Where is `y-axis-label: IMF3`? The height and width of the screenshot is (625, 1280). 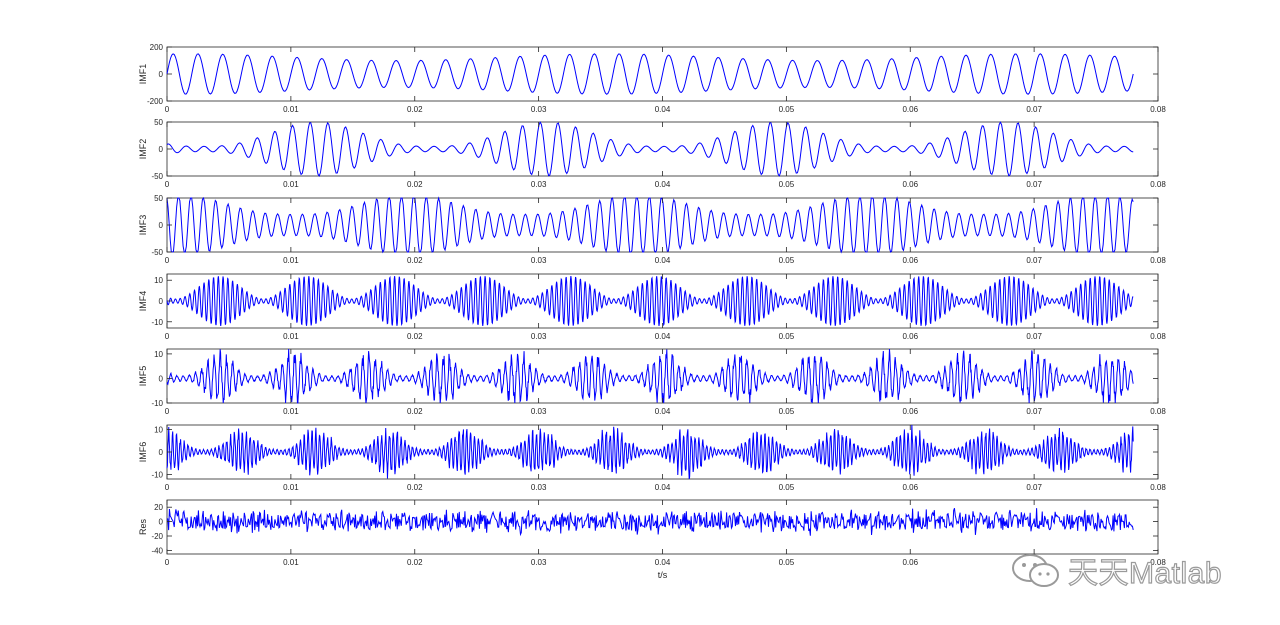 y-axis-label: IMF3 is located at coordinates (143, 225).